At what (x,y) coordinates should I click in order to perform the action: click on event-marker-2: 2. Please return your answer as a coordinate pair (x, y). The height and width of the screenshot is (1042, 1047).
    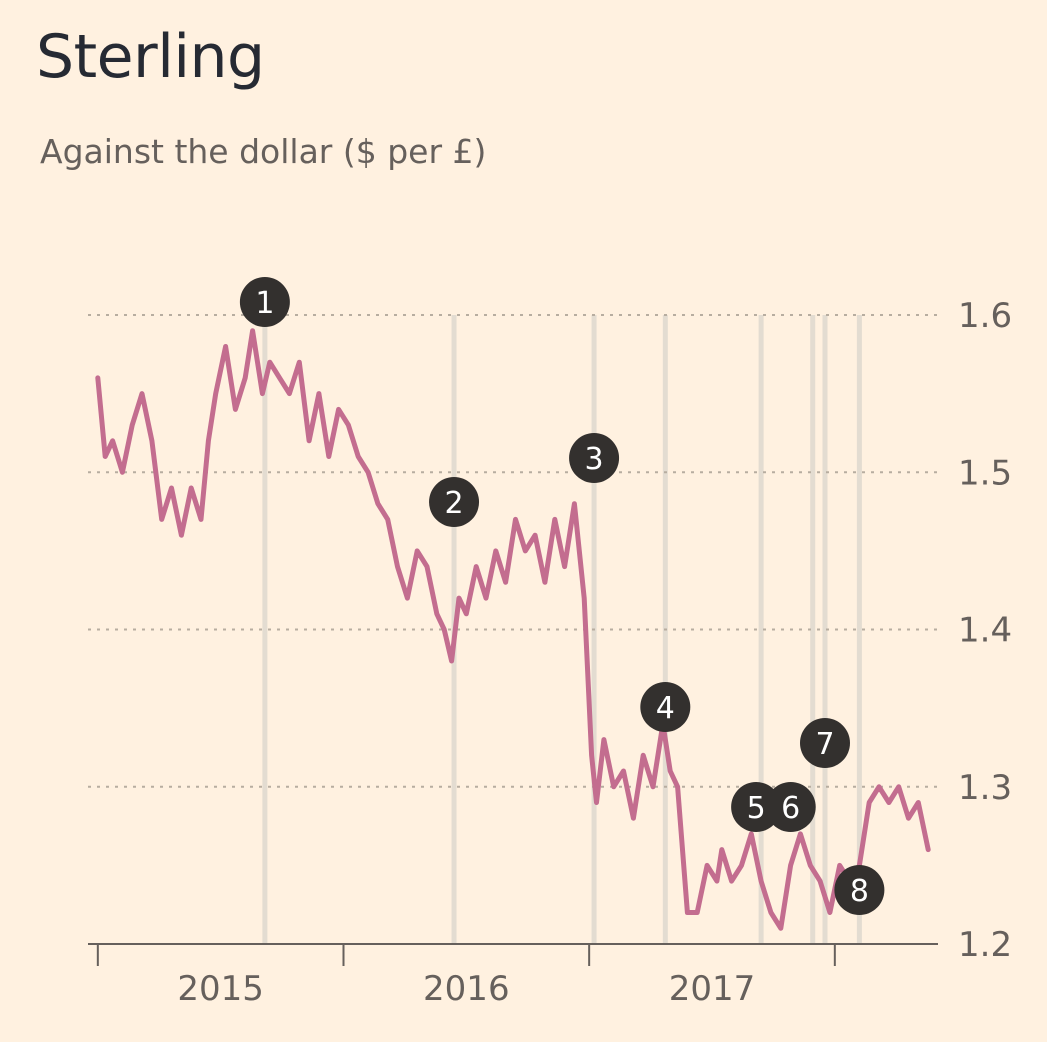
    Looking at the image, I should click on (454, 502).